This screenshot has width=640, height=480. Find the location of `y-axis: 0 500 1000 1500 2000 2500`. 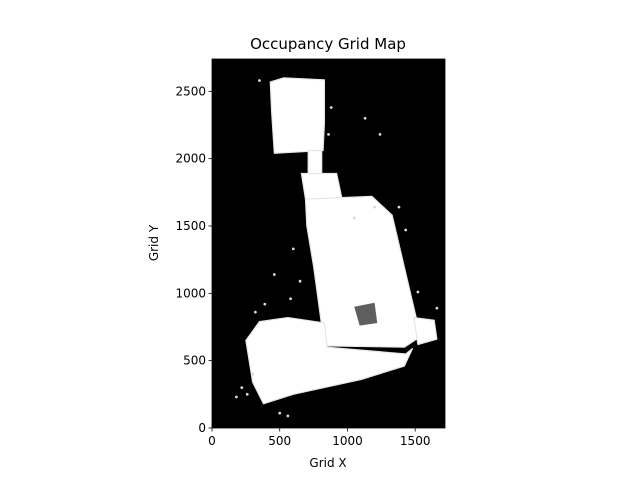

y-axis: 0 500 1000 1500 2000 2500 is located at coordinates (193, 259).